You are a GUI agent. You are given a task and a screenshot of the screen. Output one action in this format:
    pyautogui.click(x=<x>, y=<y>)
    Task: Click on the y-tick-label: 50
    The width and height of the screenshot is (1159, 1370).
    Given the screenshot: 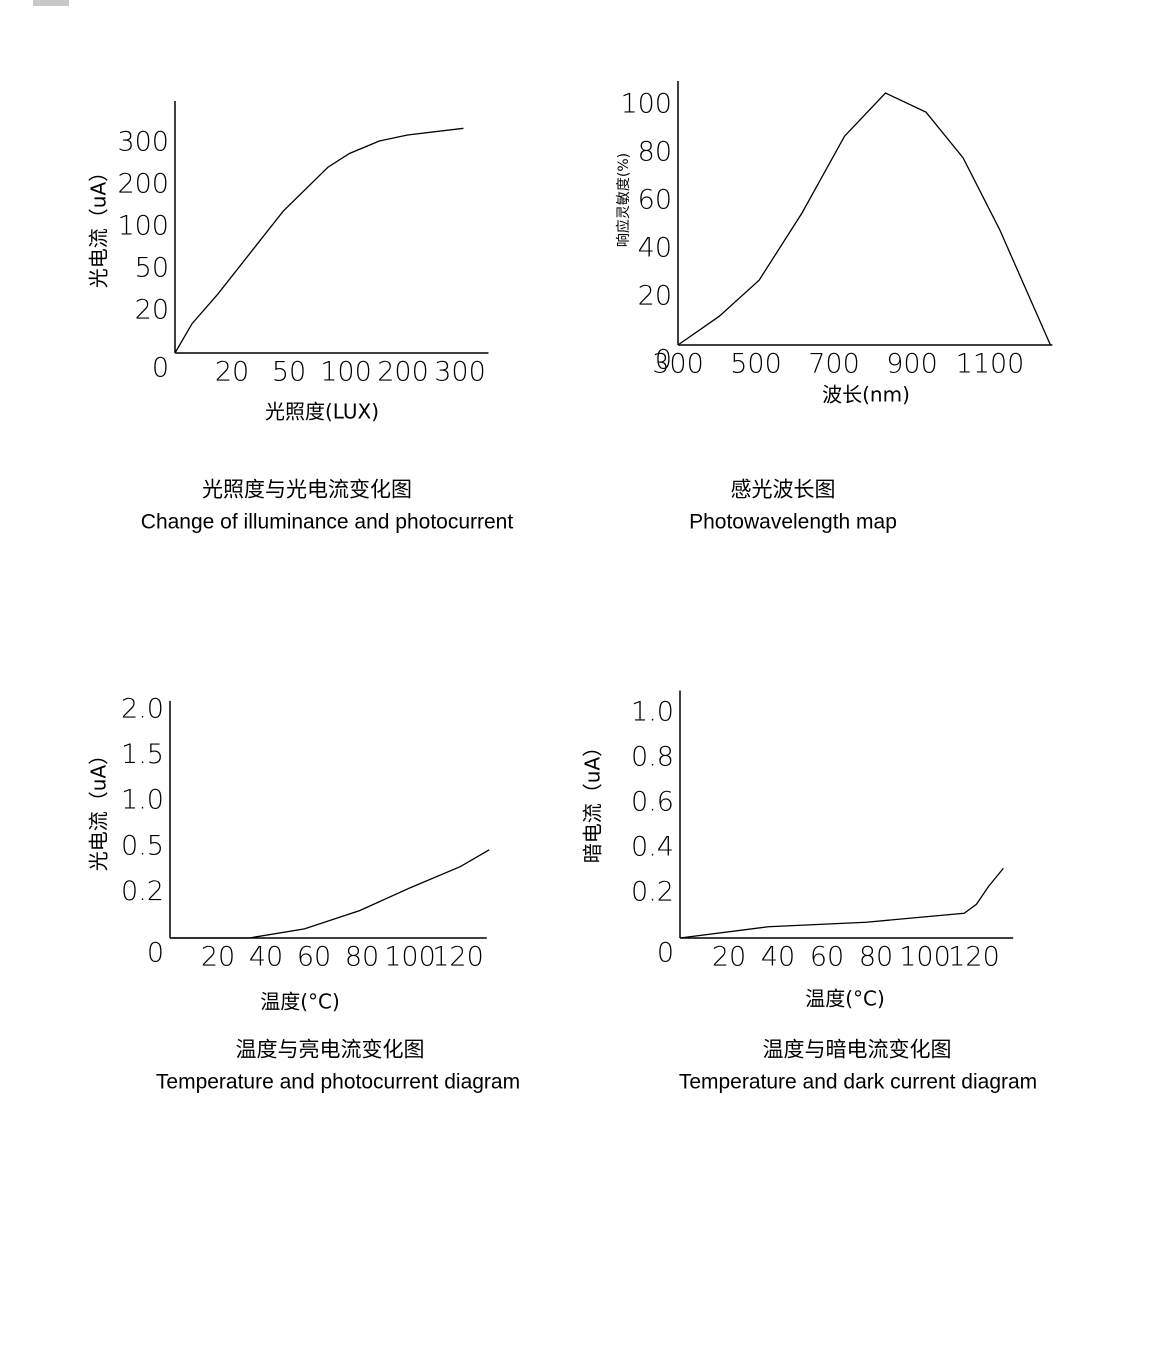 What is the action you would take?
    pyautogui.click(x=152, y=268)
    